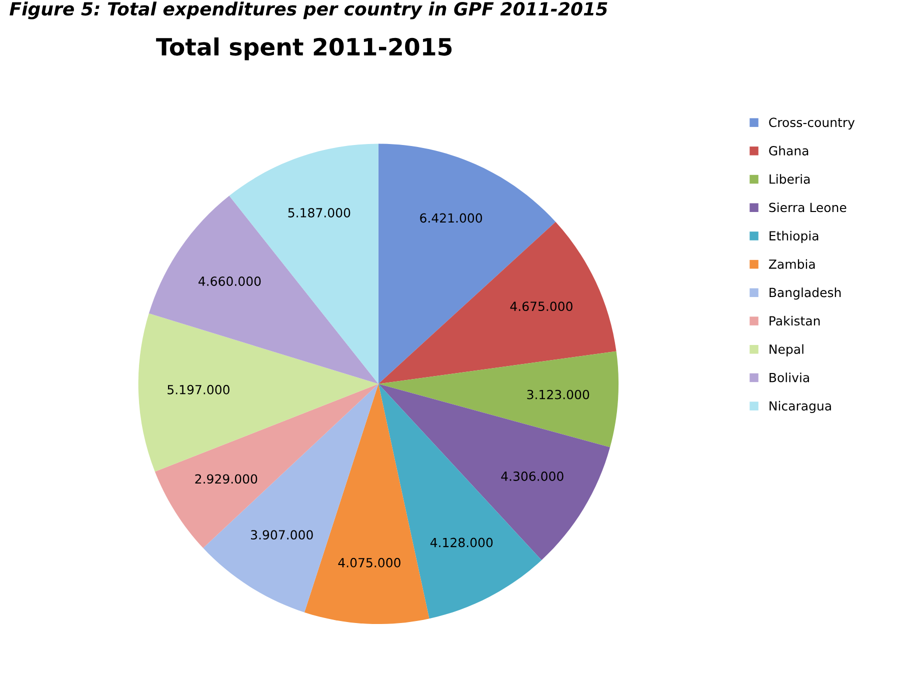 The image size is (923, 698). What do you see at coordinates (800, 407) in the screenshot?
I see `legend-label: Nicaragua` at bounding box center [800, 407].